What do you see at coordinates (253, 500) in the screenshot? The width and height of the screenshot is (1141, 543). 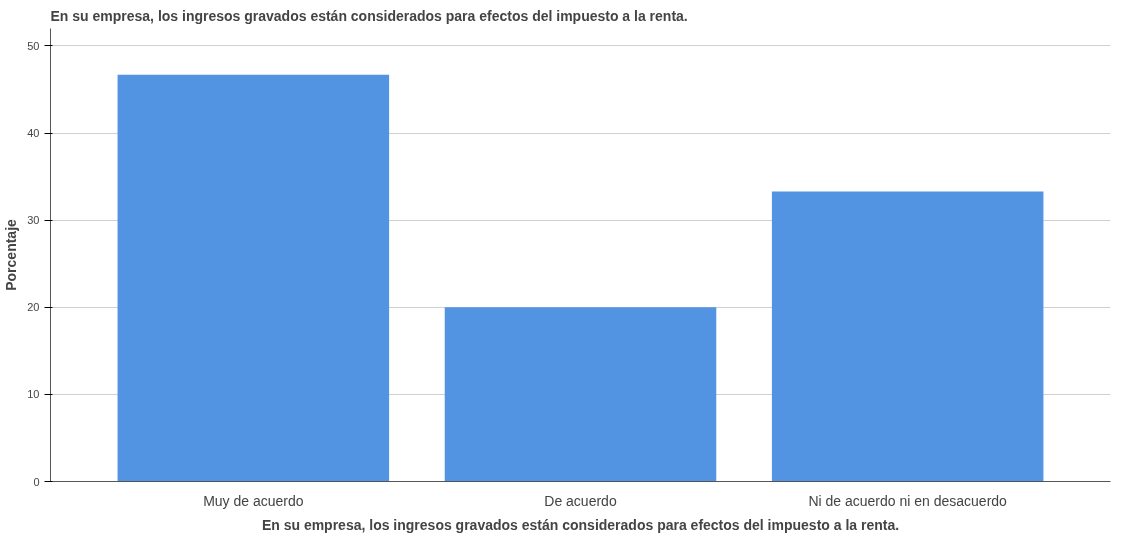 I see `x-tick-label: Muy de acuerdo` at bounding box center [253, 500].